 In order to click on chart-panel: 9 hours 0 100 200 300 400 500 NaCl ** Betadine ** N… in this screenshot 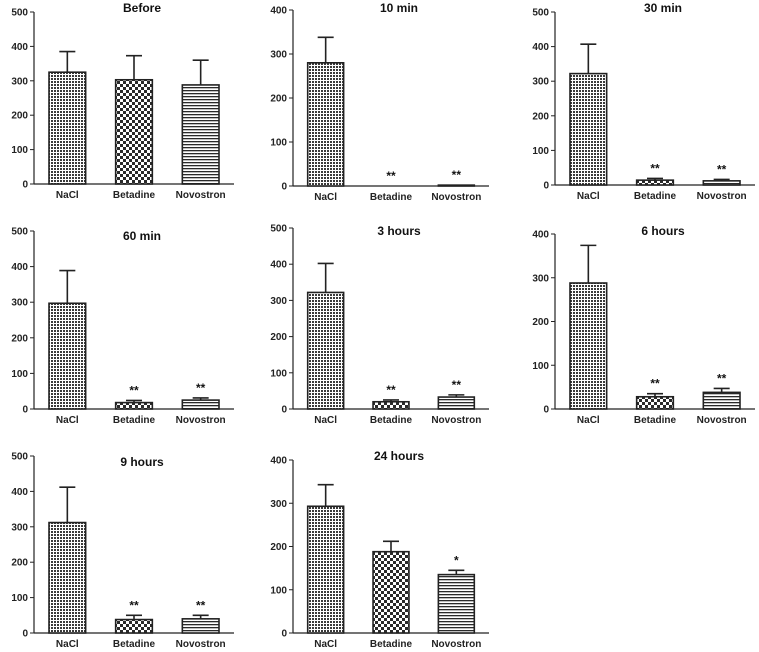, I will do `click(122, 551)`.